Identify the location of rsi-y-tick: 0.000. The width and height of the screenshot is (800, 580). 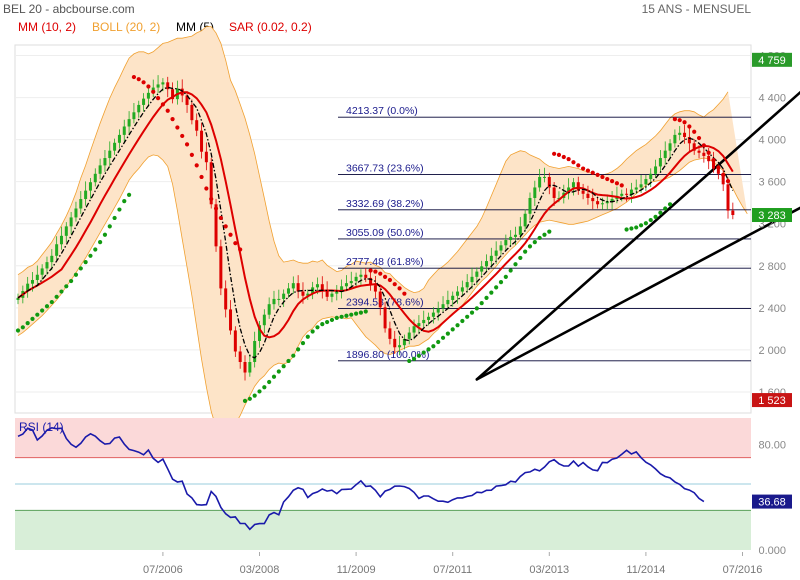
(772, 551).